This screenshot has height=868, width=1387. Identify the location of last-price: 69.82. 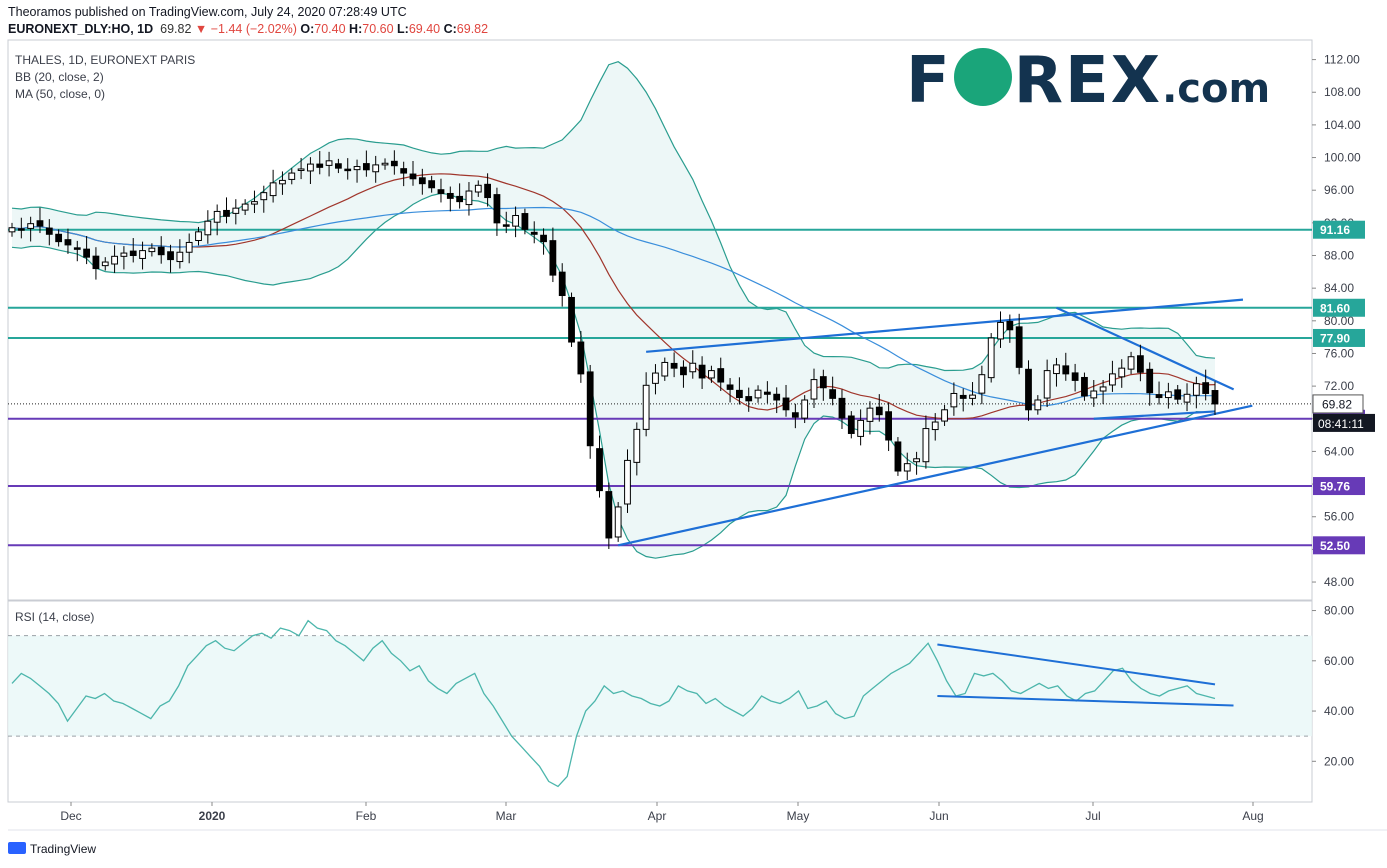
(176, 29).